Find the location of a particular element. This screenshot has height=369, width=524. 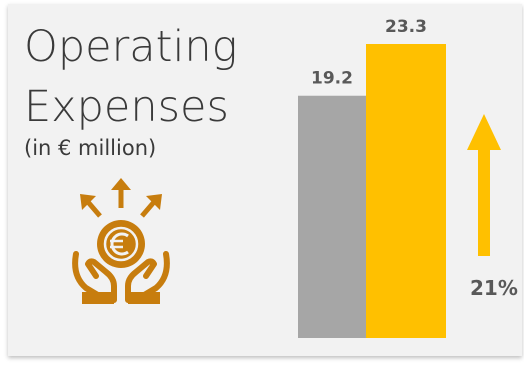

up-arrow-icon is located at coordinates (484, 185).